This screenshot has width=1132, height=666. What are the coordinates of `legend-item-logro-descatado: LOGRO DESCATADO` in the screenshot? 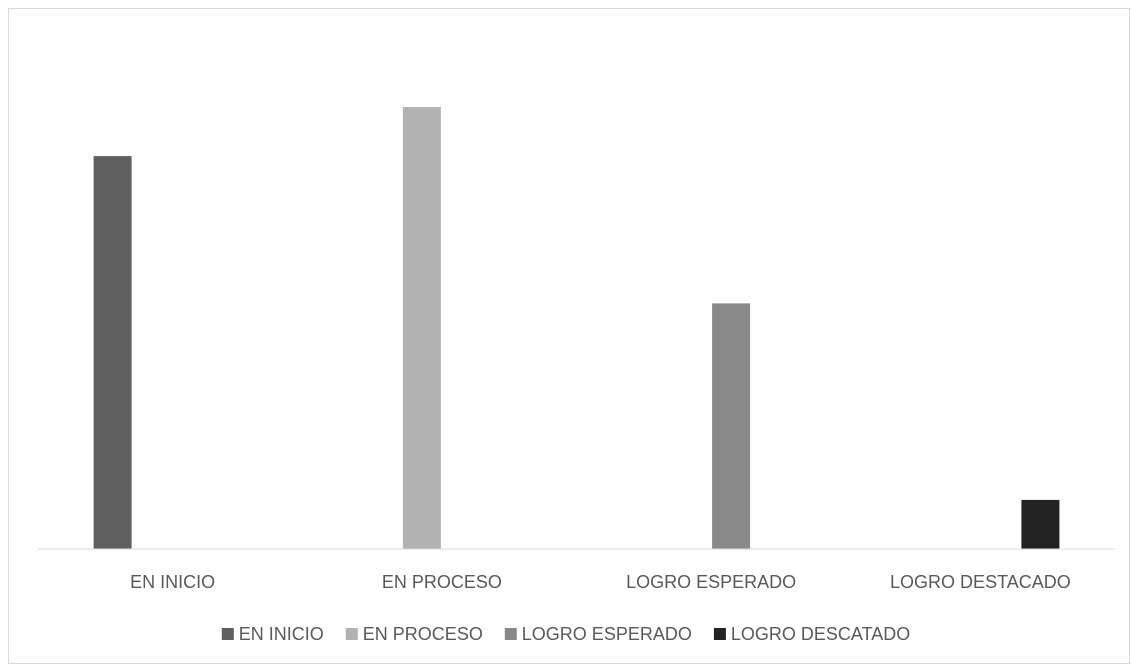 It's located at (811, 634).